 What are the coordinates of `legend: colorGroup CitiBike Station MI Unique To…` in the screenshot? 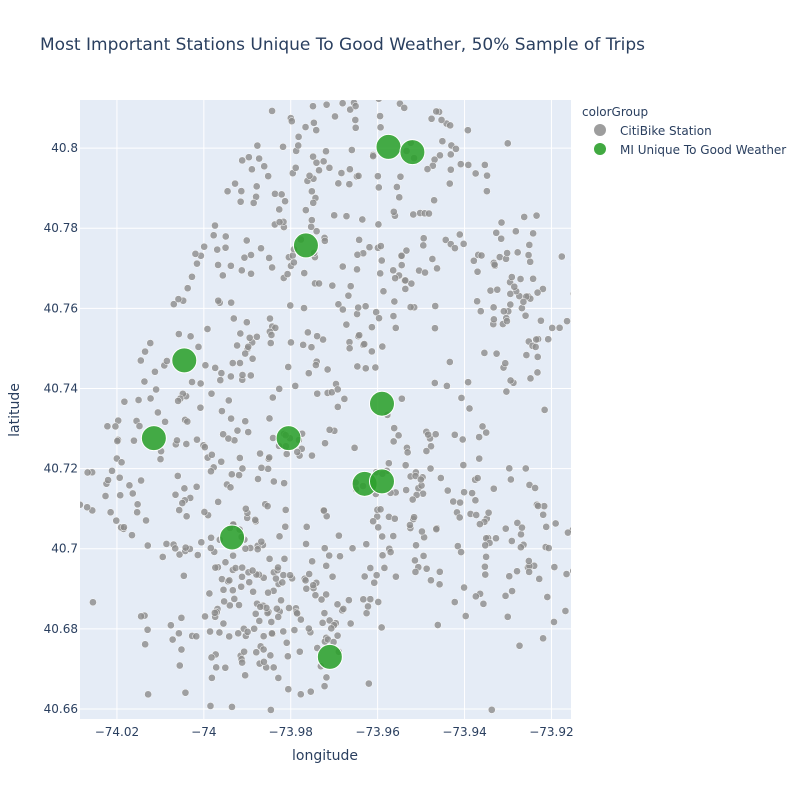 It's located at (684, 131).